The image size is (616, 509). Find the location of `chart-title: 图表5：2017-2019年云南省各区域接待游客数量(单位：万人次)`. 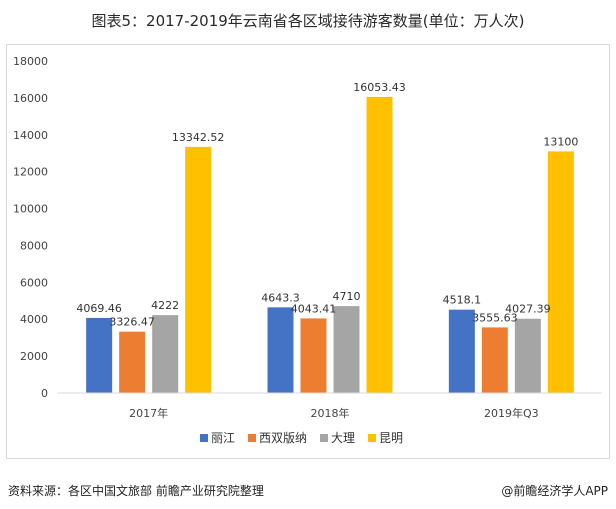

chart-title: 图表5：2017-2019年云南省各区域接待游客数量(单位：万人次) is located at coordinates (308, 21).